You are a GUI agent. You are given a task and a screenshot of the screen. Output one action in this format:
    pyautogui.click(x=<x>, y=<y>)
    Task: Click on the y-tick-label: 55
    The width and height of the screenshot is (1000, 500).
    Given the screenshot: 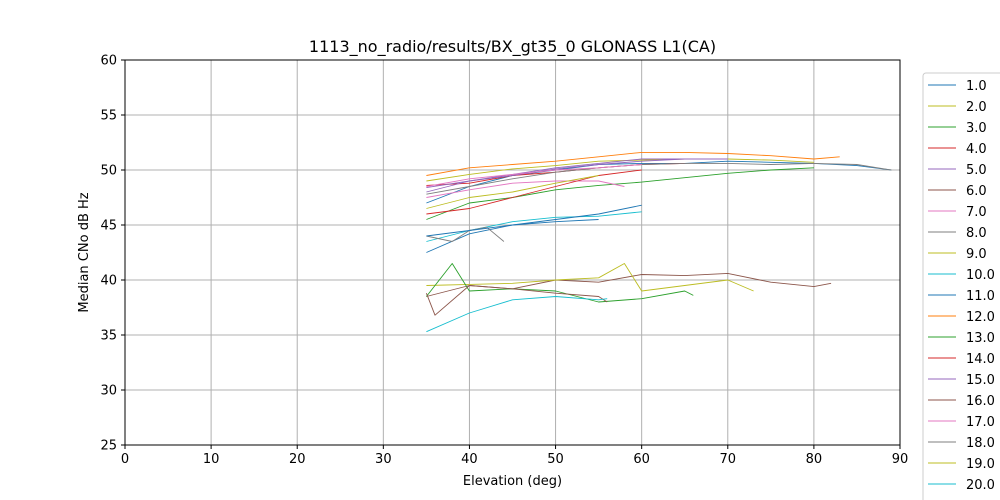 What is the action you would take?
    pyautogui.click(x=108, y=116)
    